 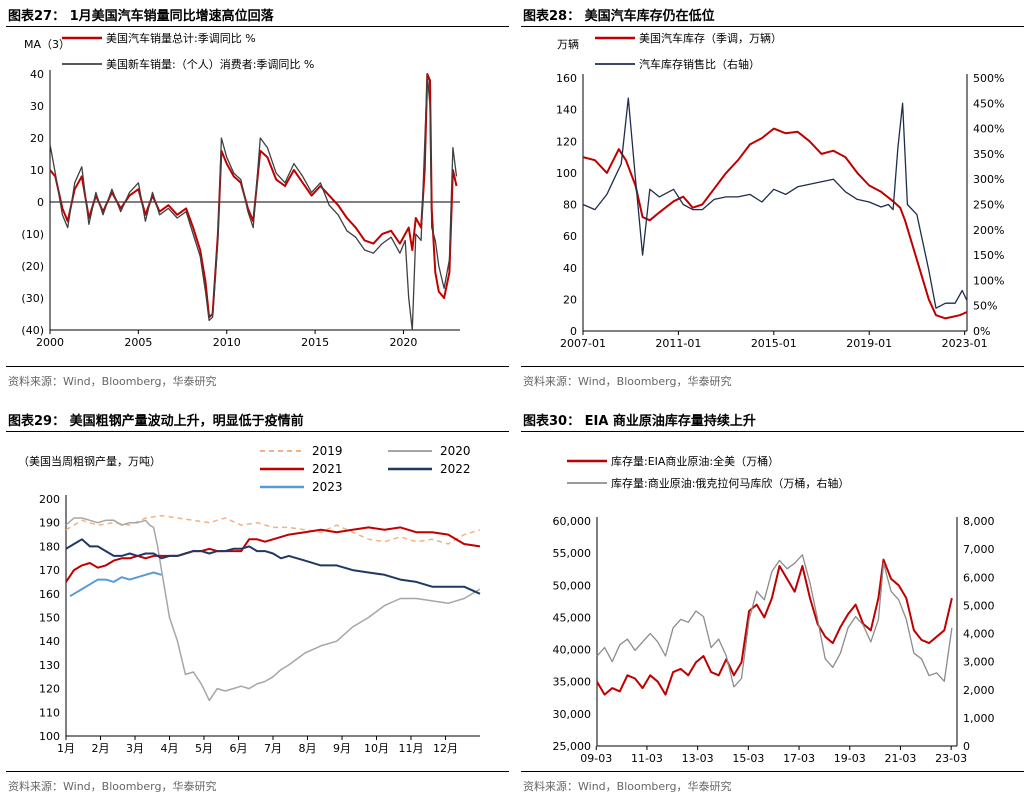 What do you see at coordinates (49, 618) in the screenshot?
I see `y-tick-label: 150` at bounding box center [49, 618].